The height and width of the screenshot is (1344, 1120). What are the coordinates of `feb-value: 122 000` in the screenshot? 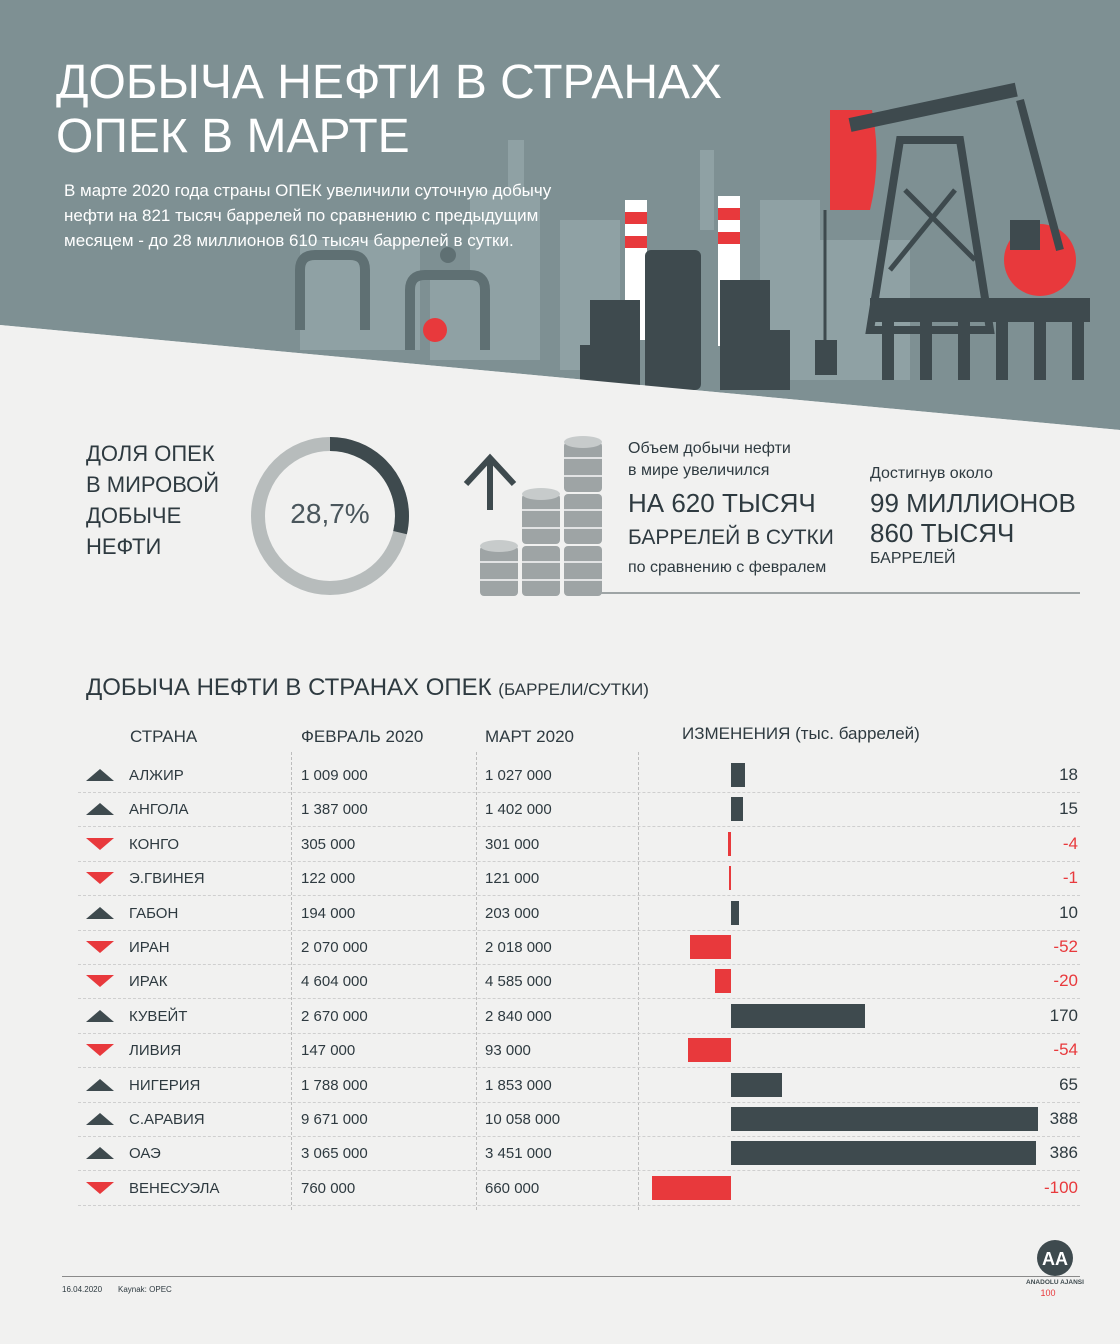 It's located at (328, 878).